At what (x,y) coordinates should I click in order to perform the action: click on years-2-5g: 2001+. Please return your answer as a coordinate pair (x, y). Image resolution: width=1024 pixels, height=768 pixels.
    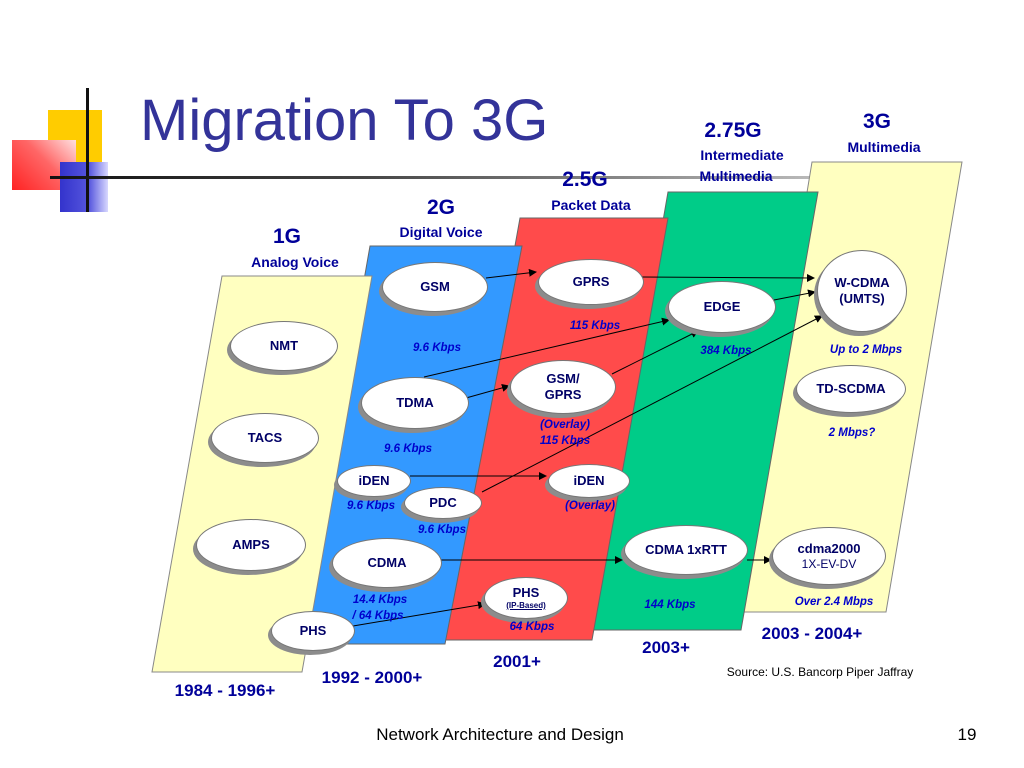
    Looking at the image, I should click on (517, 661).